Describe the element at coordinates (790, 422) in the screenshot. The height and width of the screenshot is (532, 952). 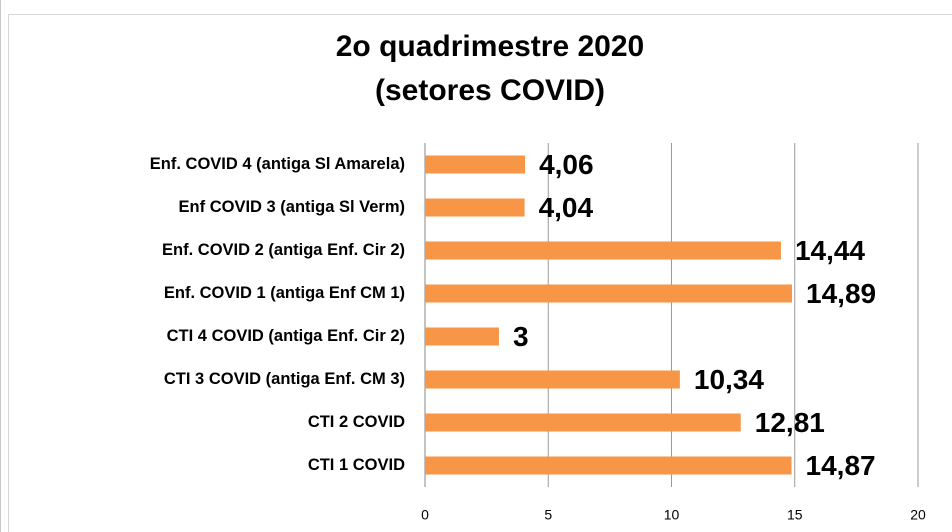
I see `data-label: 12,81` at that location.